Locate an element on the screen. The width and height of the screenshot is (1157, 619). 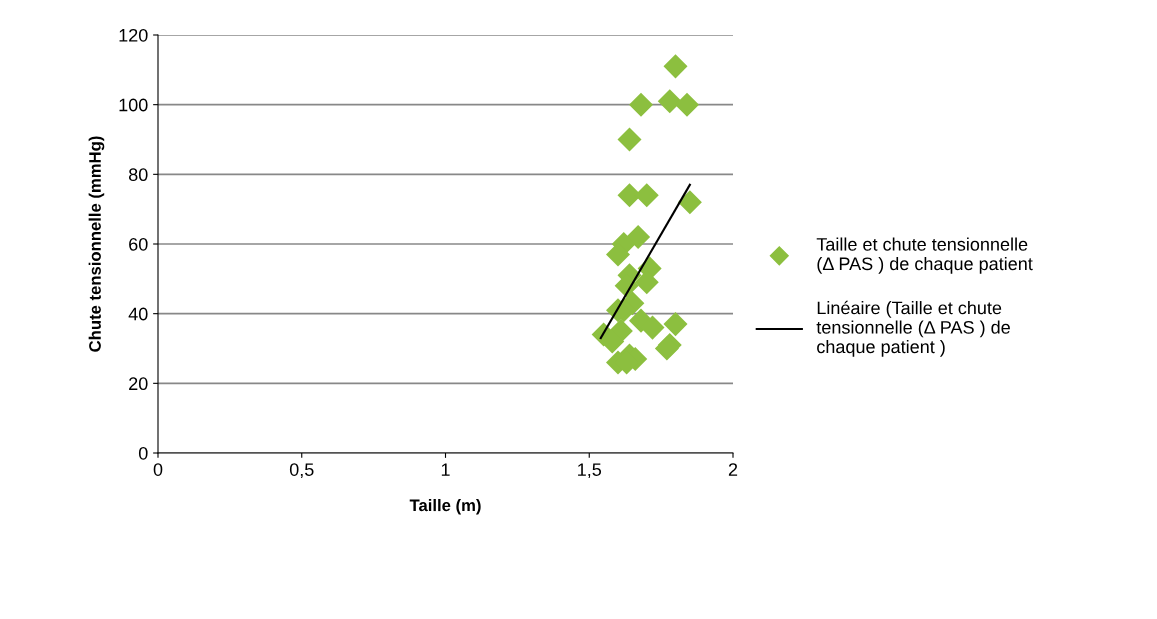
y-tick-label: 0 is located at coordinates (143, 453).